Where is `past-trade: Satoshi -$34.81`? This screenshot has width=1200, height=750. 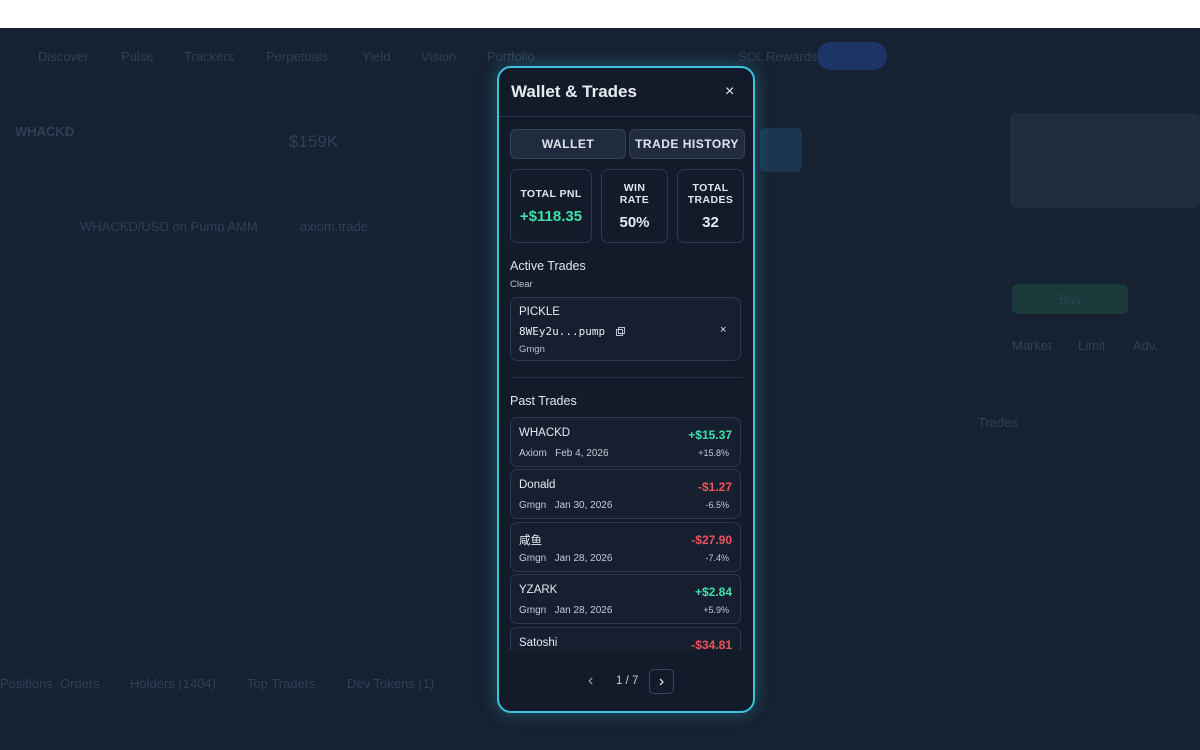
past-trade: Satoshi -$34.81 is located at coordinates (625, 638).